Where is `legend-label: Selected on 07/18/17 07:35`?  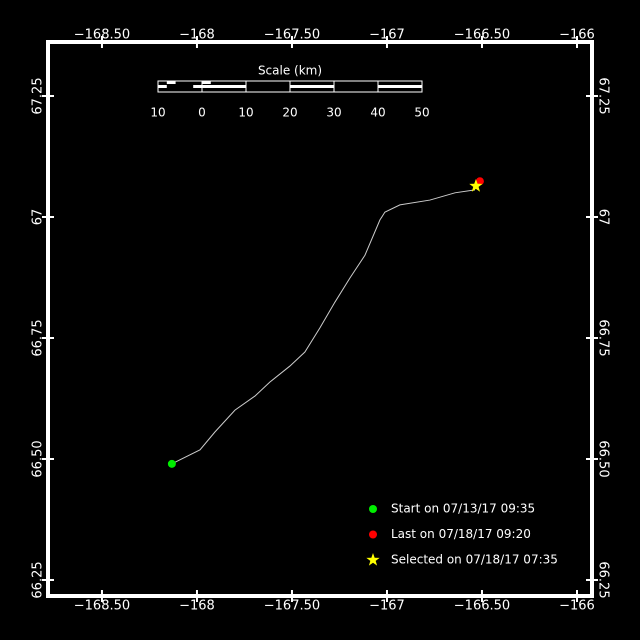 legend-label: Selected on 07/18/17 07:35 is located at coordinates (474, 560).